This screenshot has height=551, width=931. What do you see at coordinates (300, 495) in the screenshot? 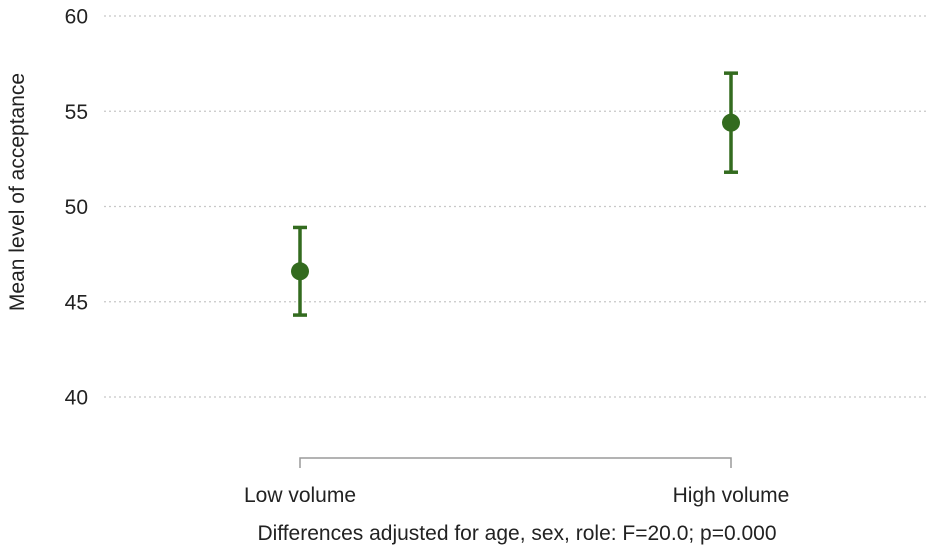
I see `x-tick-label: Low volume` at bounding box center [300, 495].